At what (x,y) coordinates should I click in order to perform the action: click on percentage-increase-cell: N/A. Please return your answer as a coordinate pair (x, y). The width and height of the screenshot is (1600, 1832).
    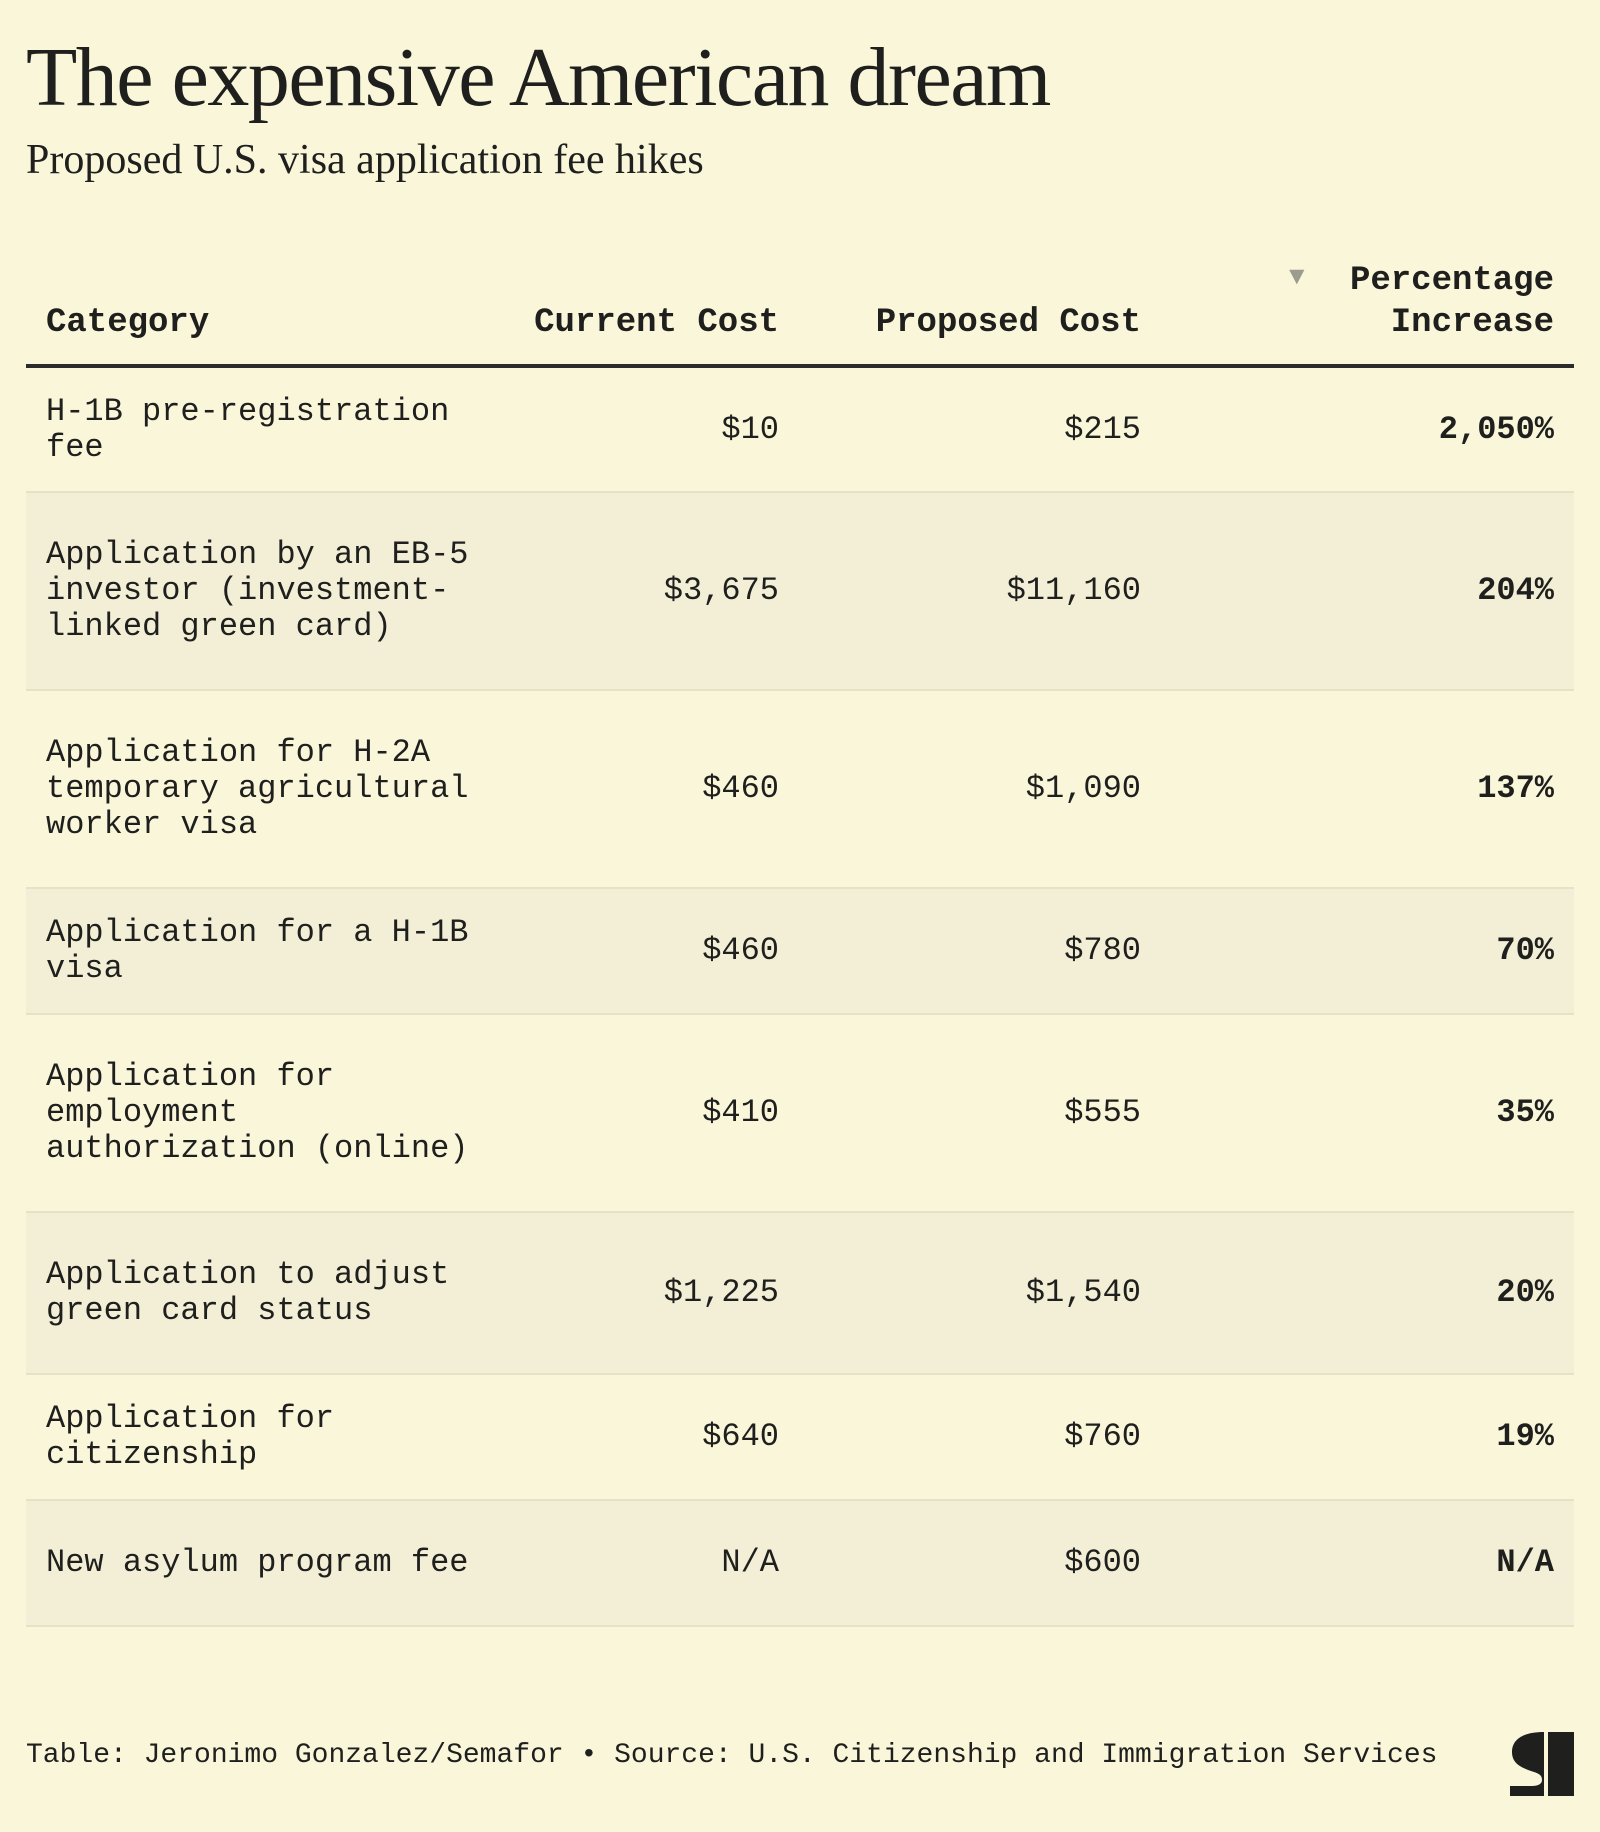
    Looking at the image, I should click on (1367, 1563).